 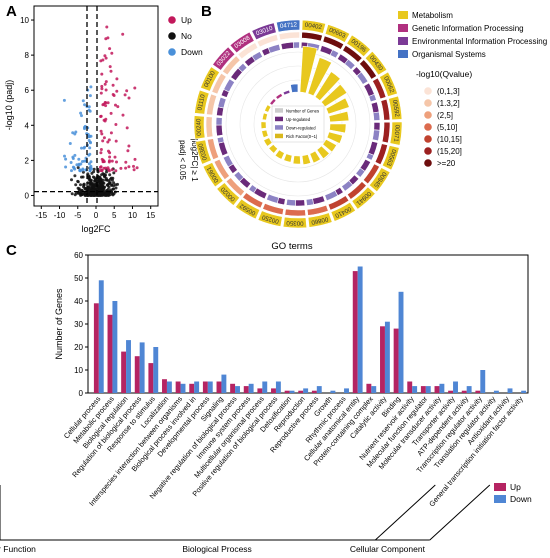 I want to click on qvalue-label-4: (5,10], so click(x=447, y=127).